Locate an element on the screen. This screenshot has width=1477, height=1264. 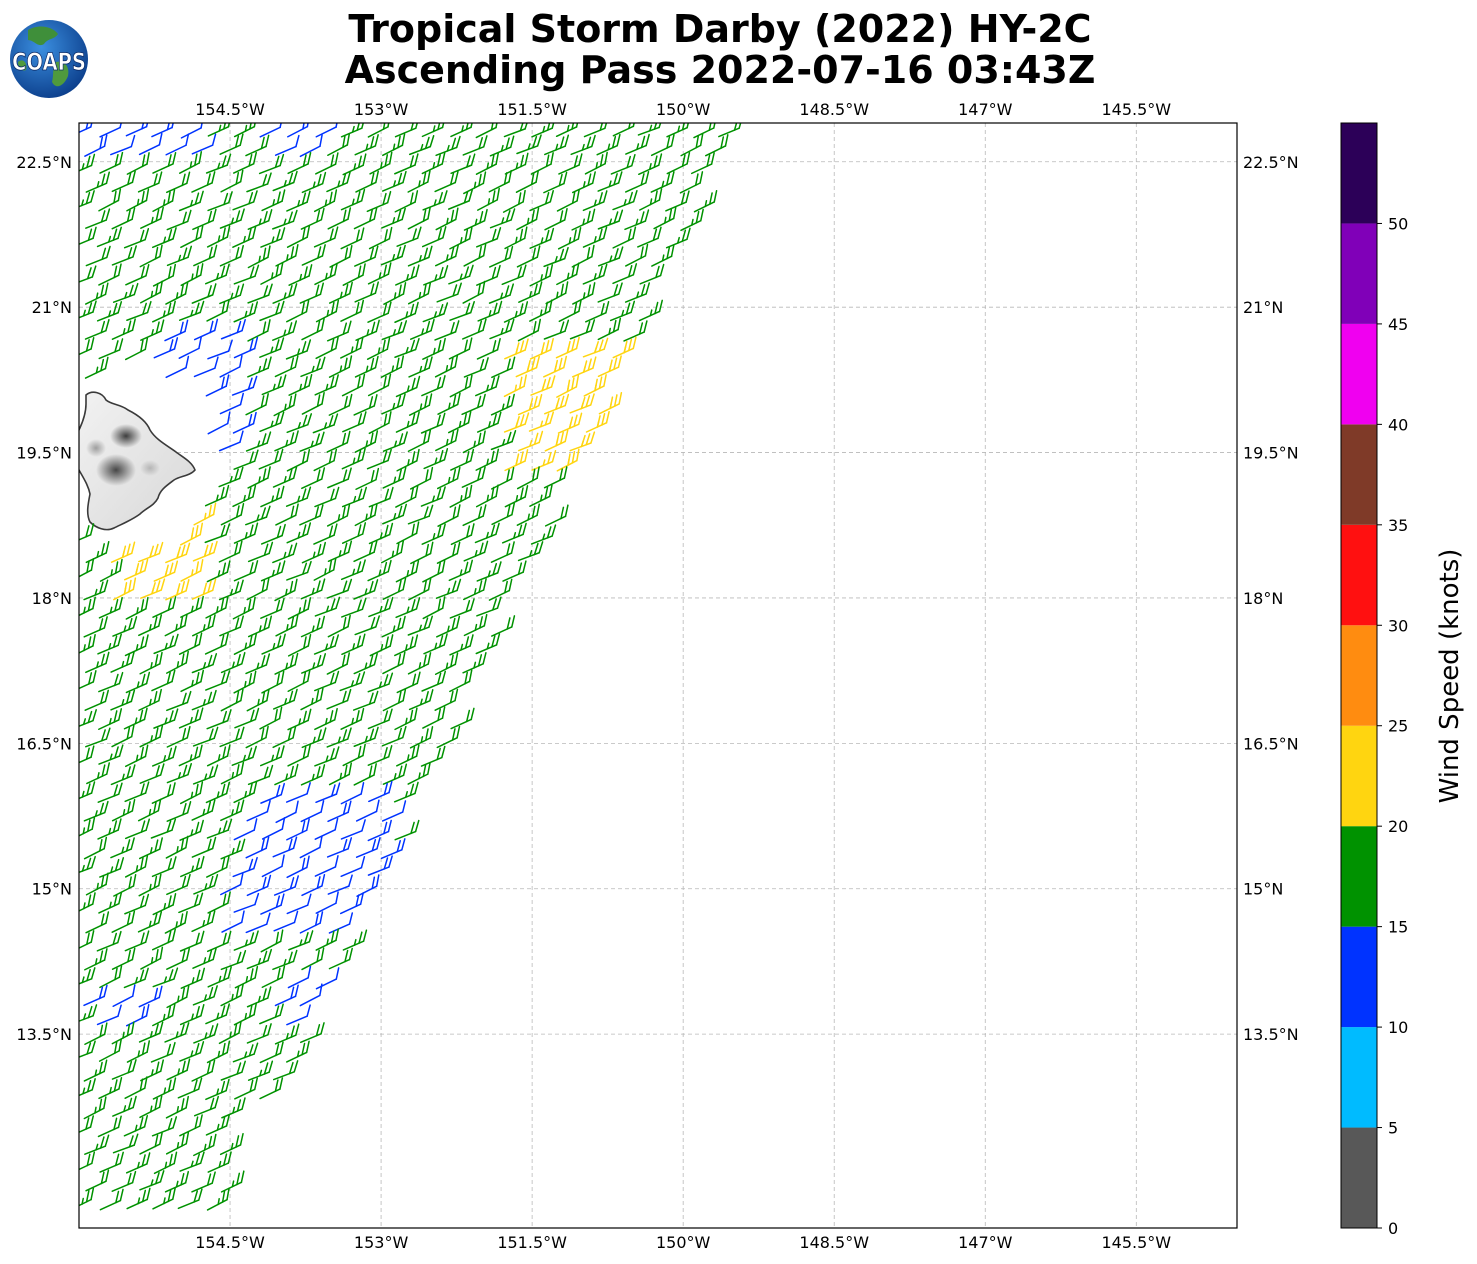
lat-labels-left: 22.5°N 21°N 19.5°N 18°N 16.5°N 15°N 13.5°N is located at coordinates (44, 598).